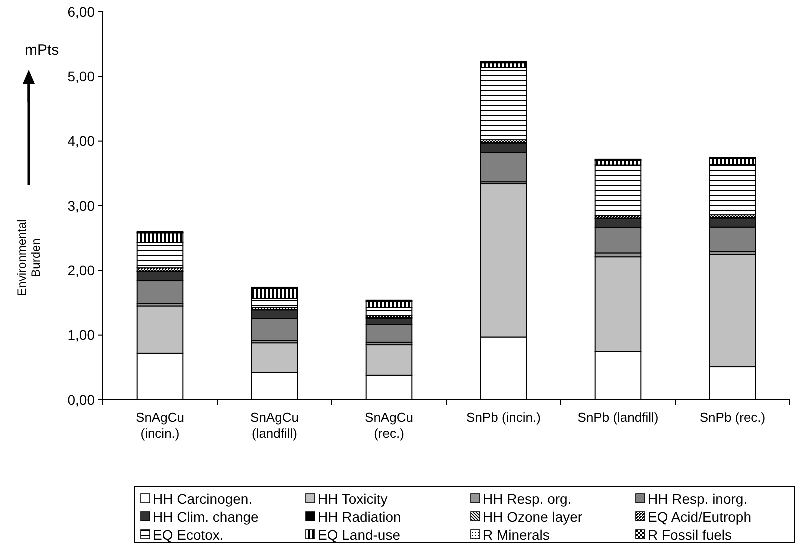 The width and height of the screenshot is (799, 543). What do you see at coordinates (353, 498) in the screenshot?
I see `legend-label: HH Toxicity` at bounding box center [353, 498].